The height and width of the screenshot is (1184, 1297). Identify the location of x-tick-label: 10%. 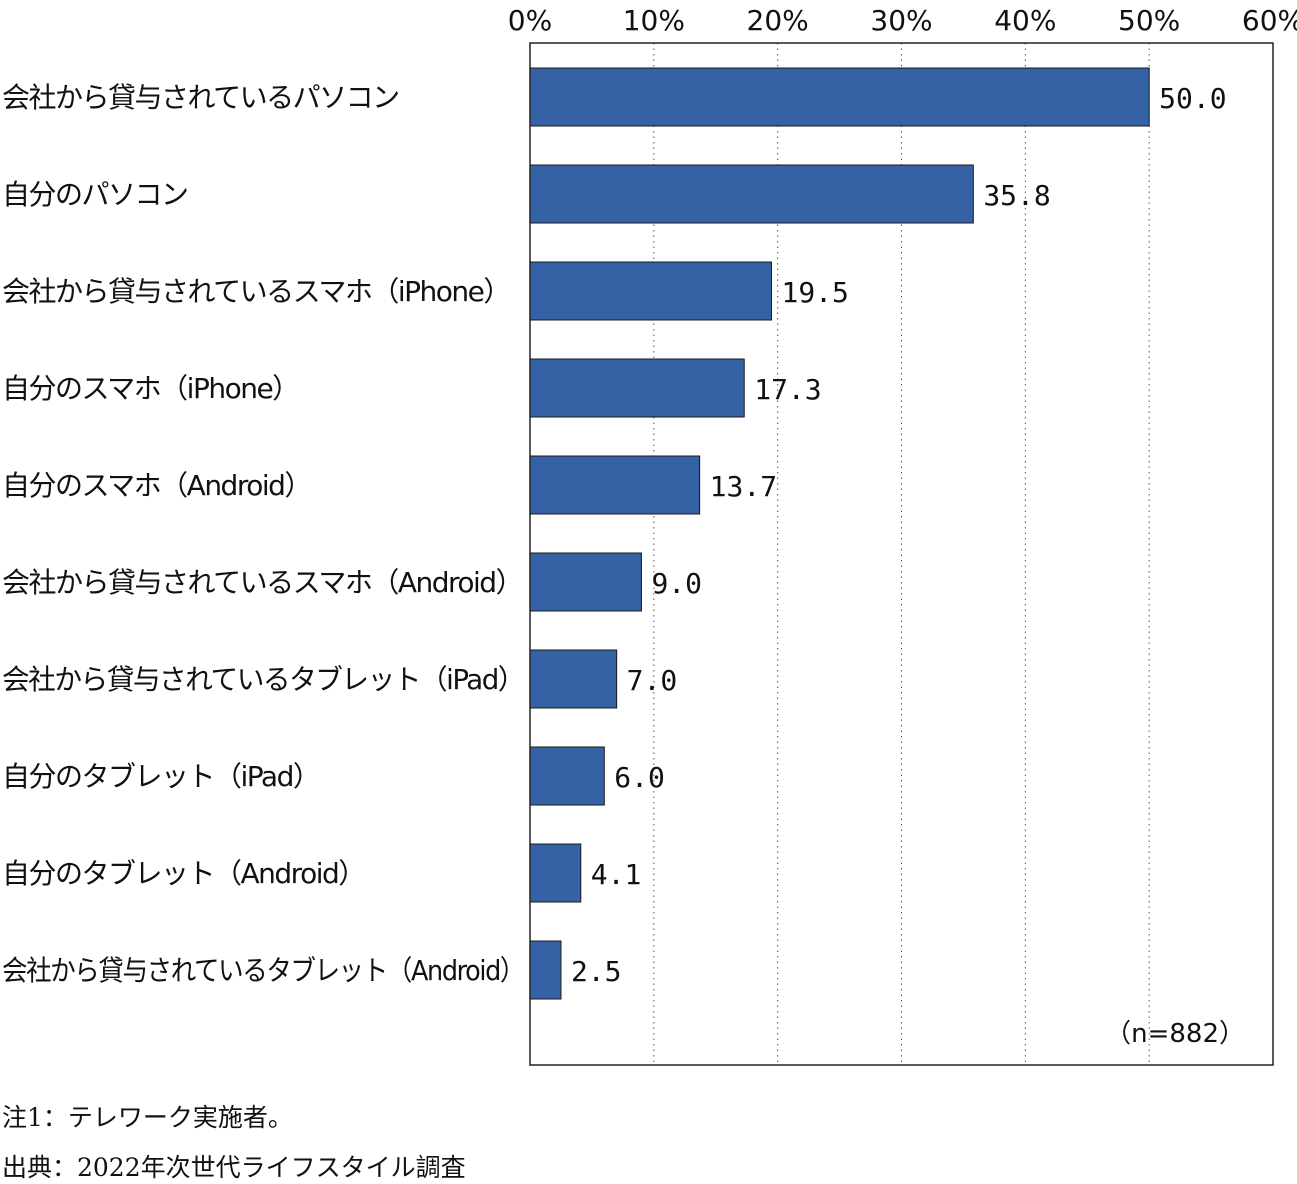
(654, 20).